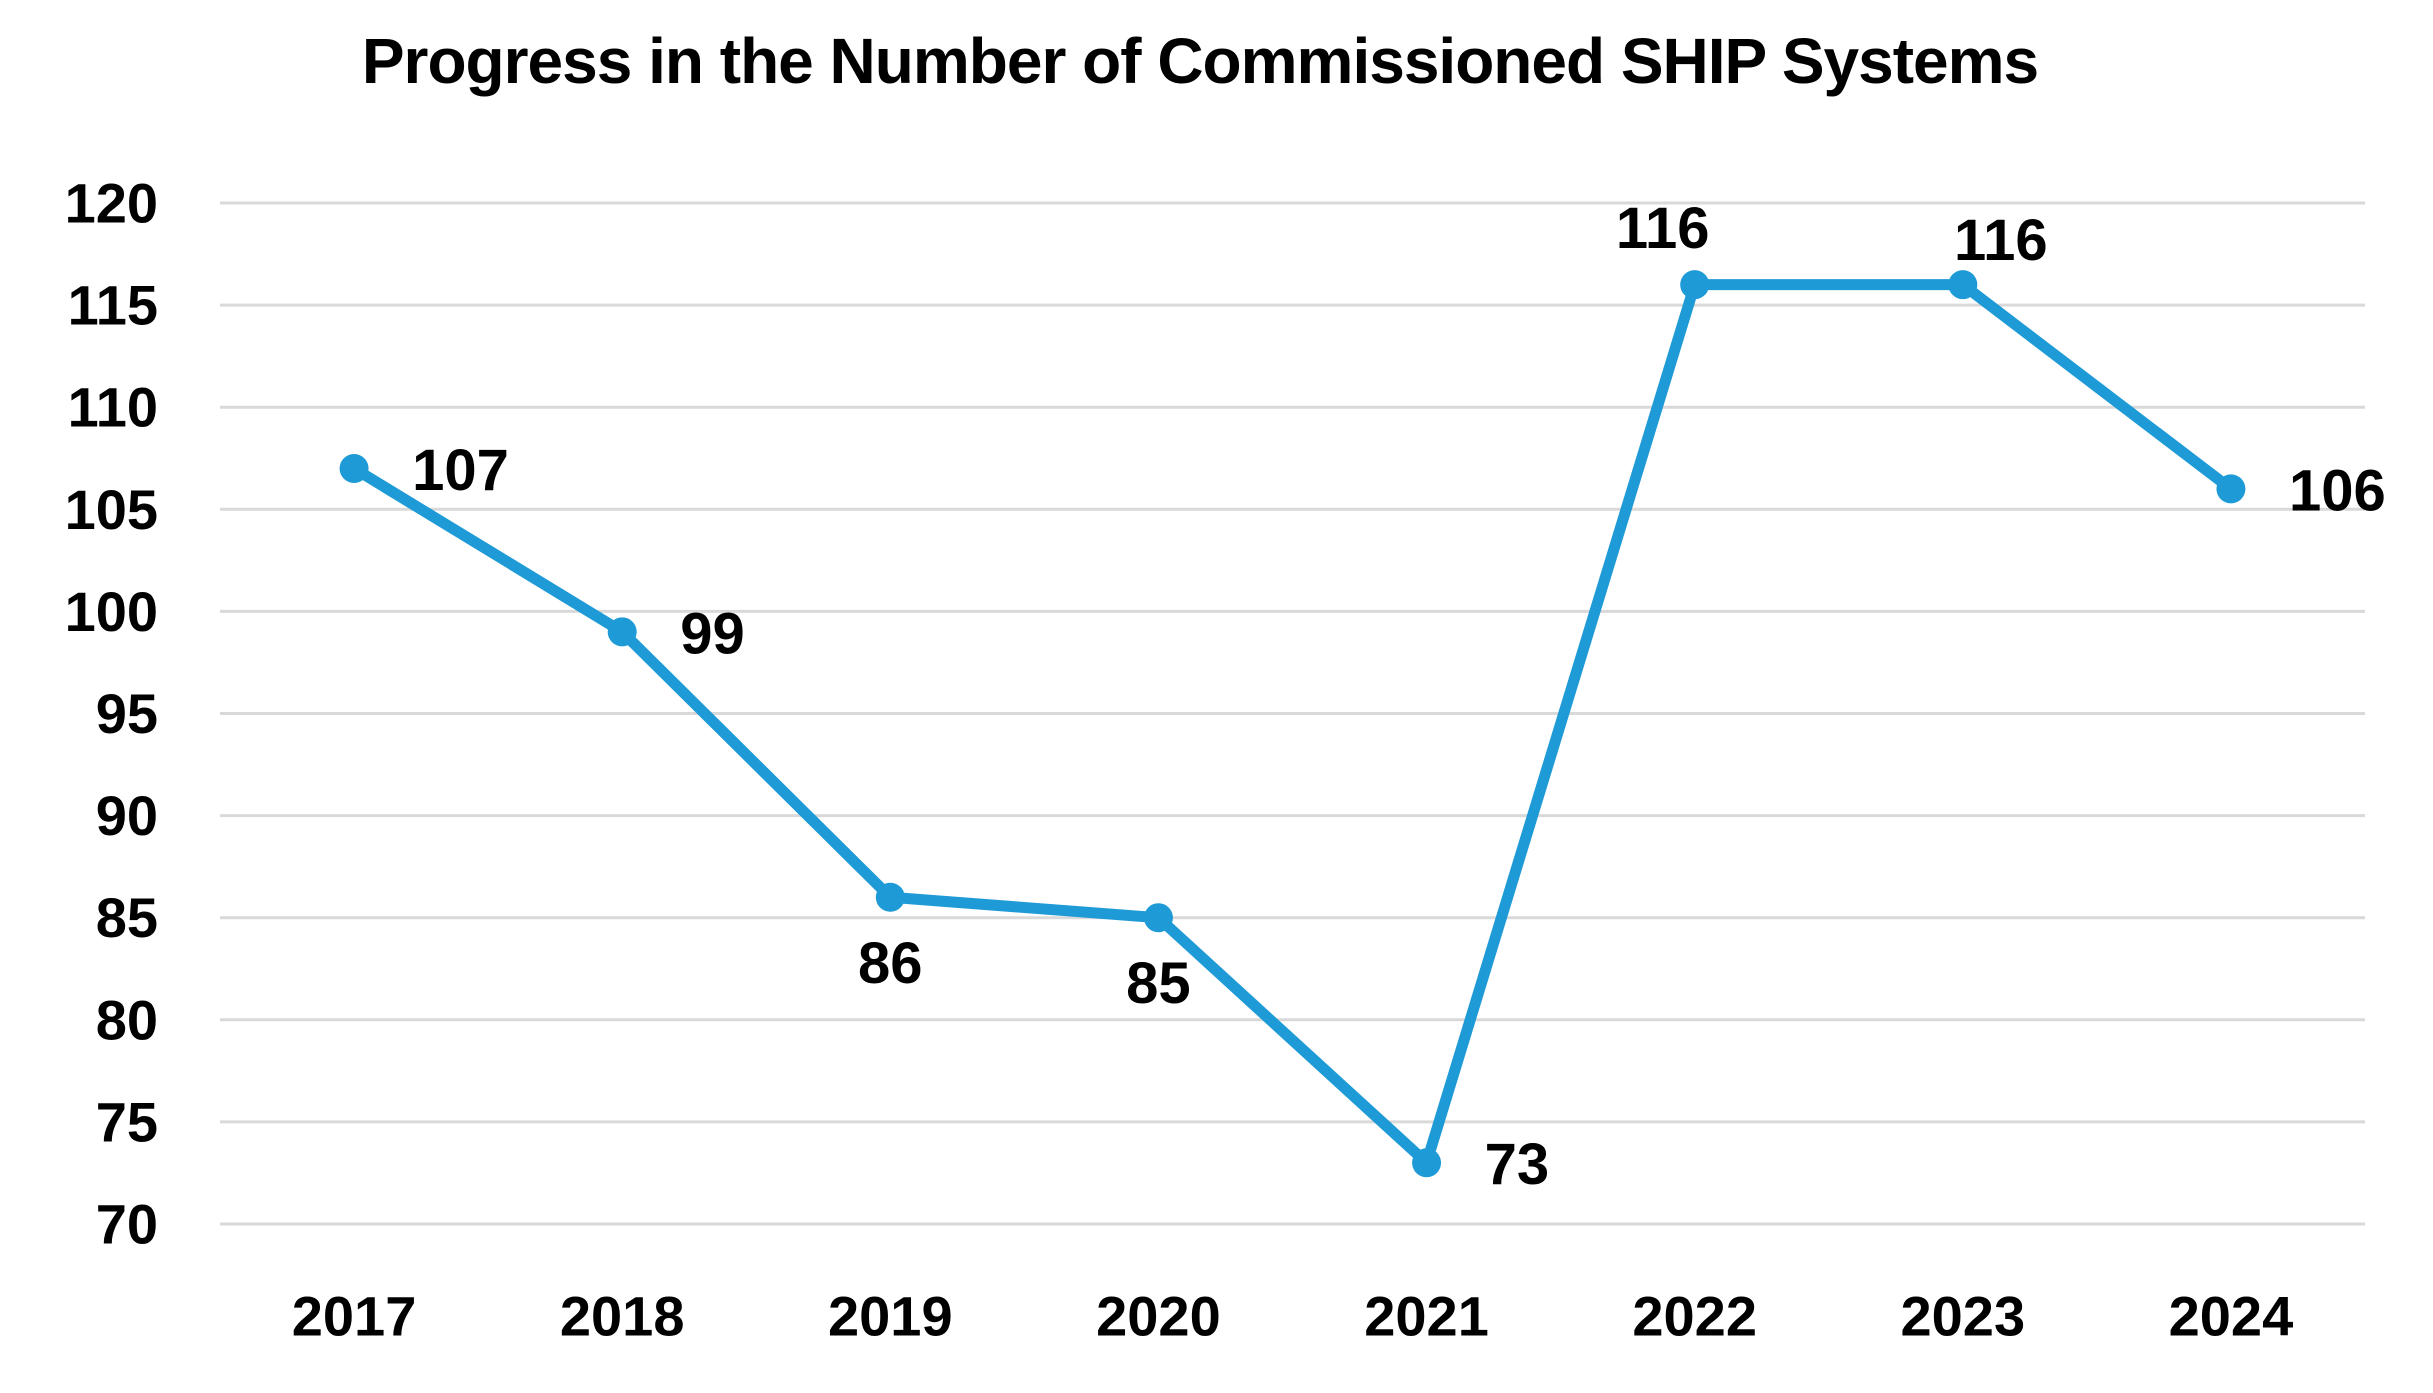 The image size is (2433, 1393). I want to click on y-tick-label: 110, so click(113, 407).